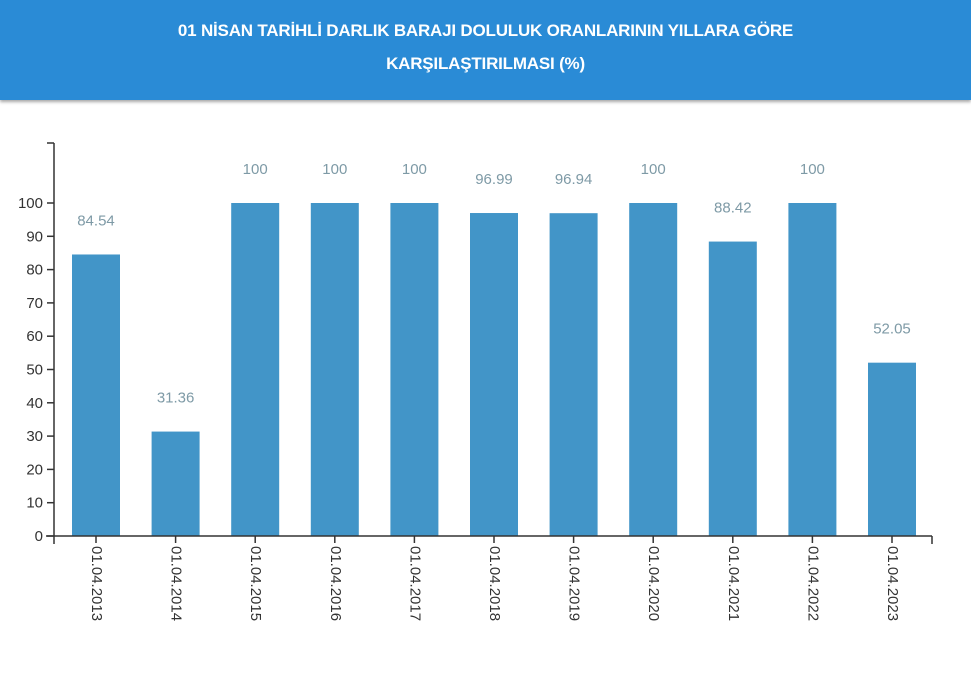 This screenshot has height=675, width=971. Describe the element at coordinates (653, 369) in the screenshot. I see `bar-01.04.2020` at that location.